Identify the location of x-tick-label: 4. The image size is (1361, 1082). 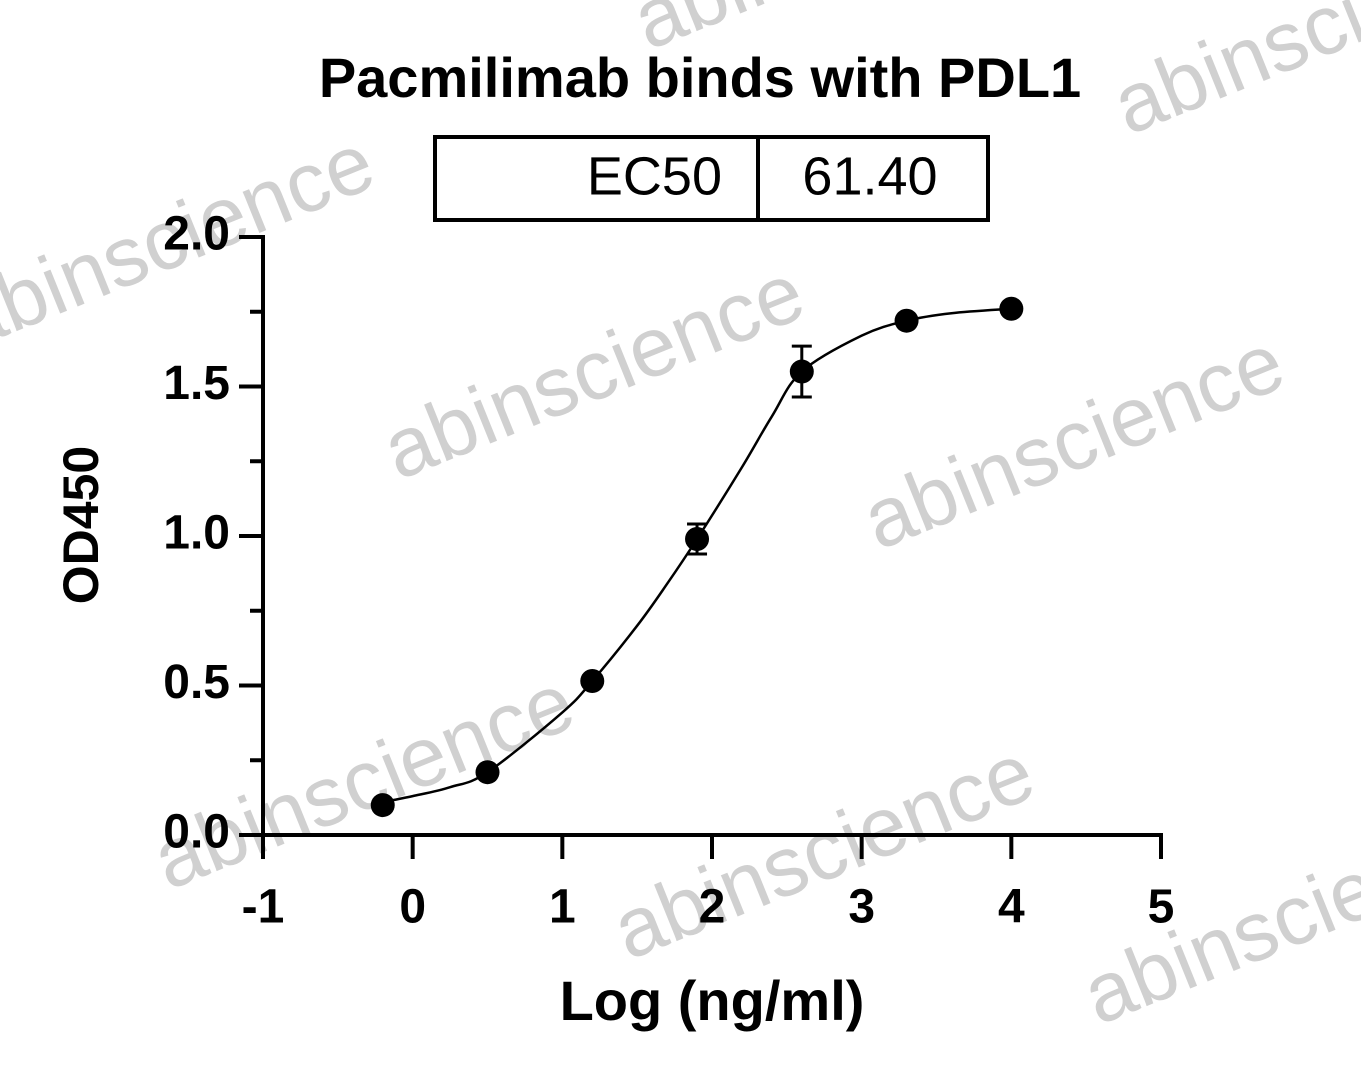
(1011, 907).